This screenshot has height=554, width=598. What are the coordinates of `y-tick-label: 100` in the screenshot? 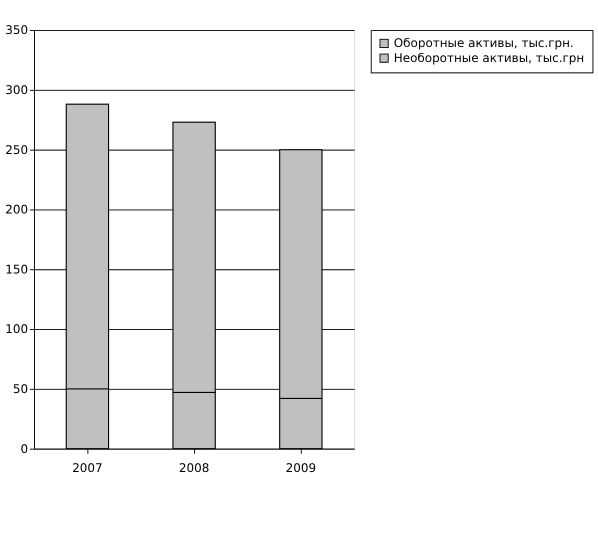 It's located at (16, 329).